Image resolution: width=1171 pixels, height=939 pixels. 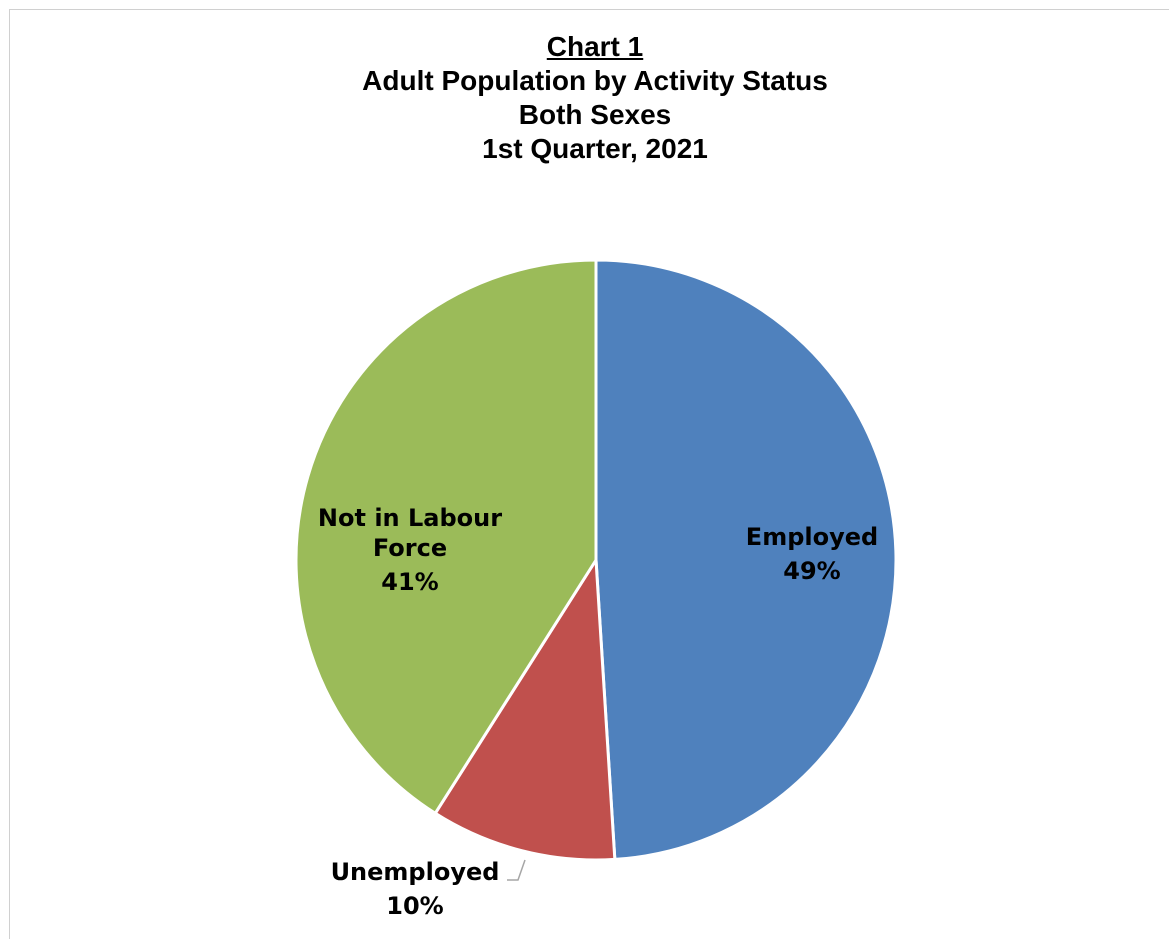 I want to click on leader-line-unemployed, so click(x=516, y=870).